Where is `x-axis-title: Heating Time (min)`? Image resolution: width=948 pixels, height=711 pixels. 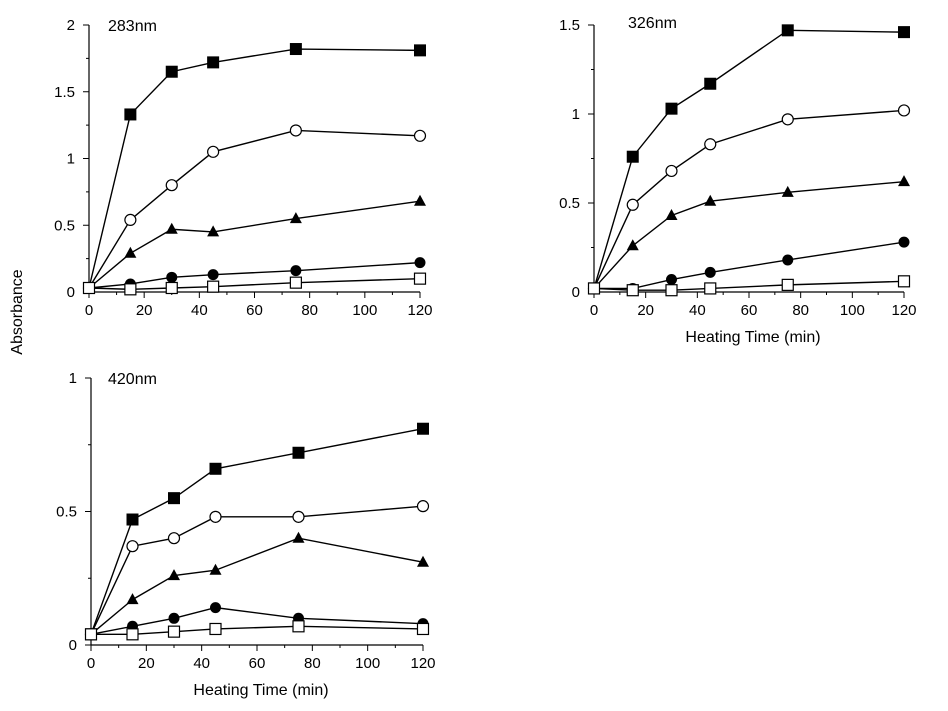
x-axis-title: Heating Time (min) is located at coordinates (260, 690).